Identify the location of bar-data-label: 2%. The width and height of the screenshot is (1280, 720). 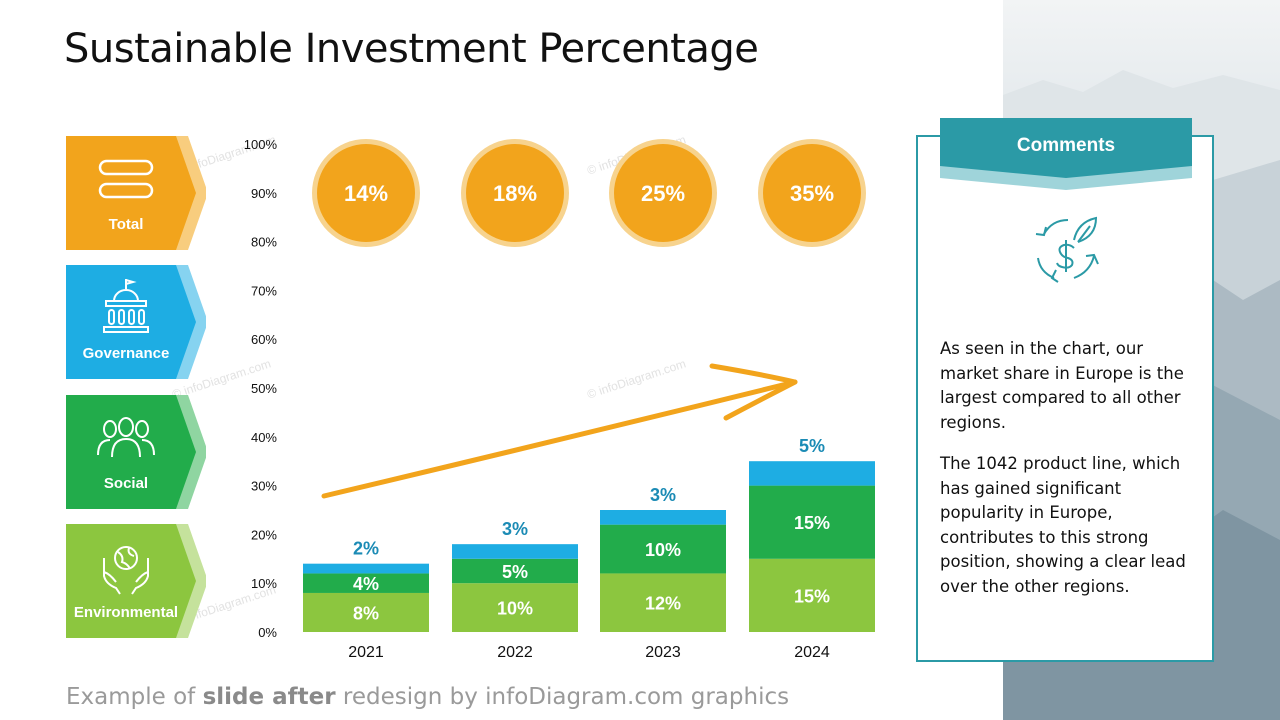
(366, 549).